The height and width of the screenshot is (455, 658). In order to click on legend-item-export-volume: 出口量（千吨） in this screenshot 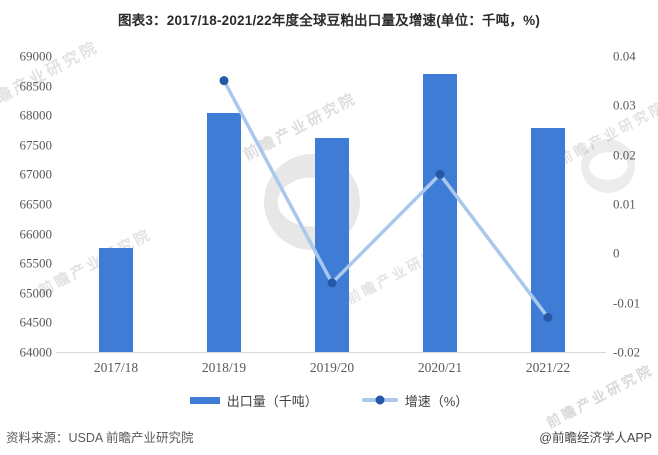, I will do `click(253, 400)`.